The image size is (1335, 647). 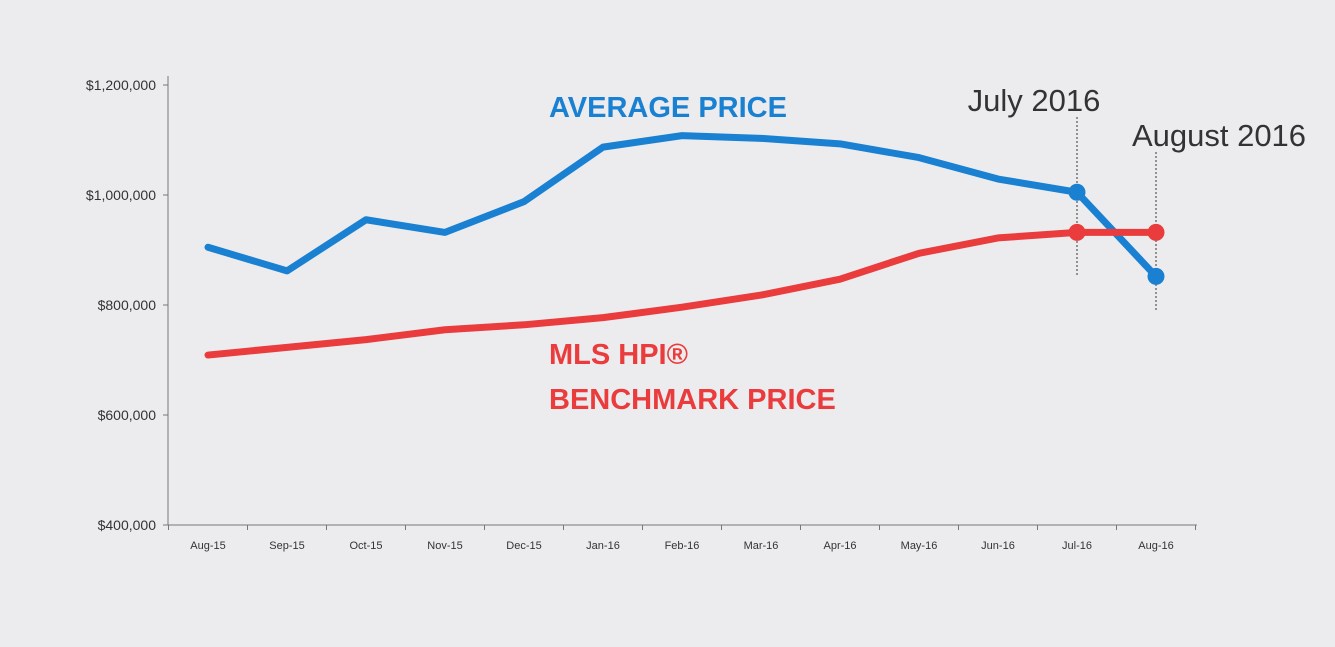 I want to click on annotation-label: July 2016, so click(x=1034, y=100).